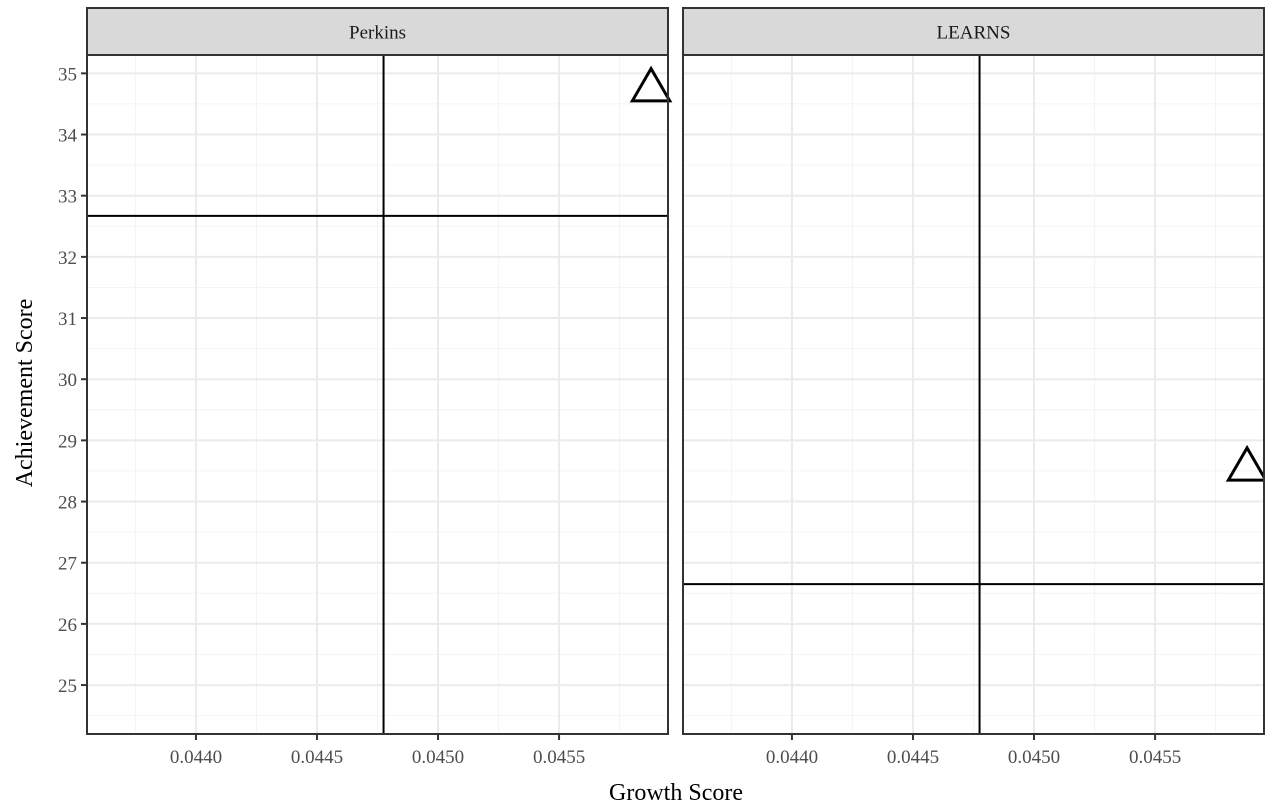  What do you see at coordinates (67, 564) in the screenshot?
I see `y-tick-label: 27` at bounding box center [67, 564].